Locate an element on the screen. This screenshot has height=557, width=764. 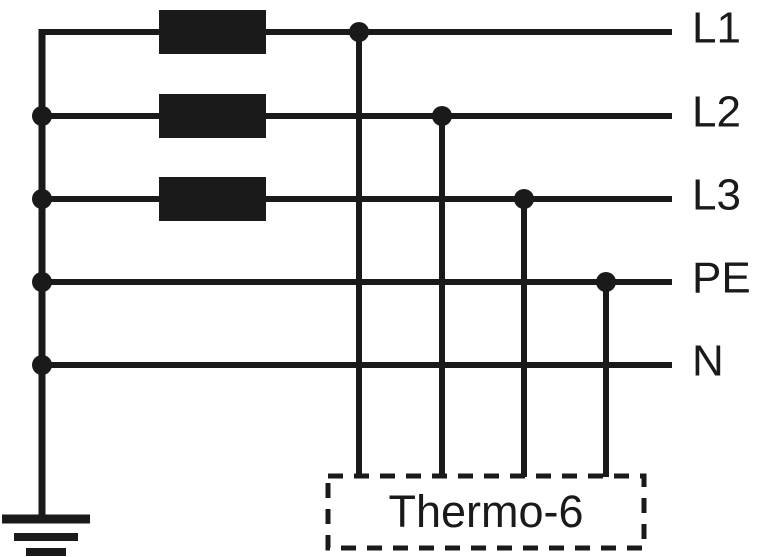
fuse-block-l2 is located at coordinates (212, 116).